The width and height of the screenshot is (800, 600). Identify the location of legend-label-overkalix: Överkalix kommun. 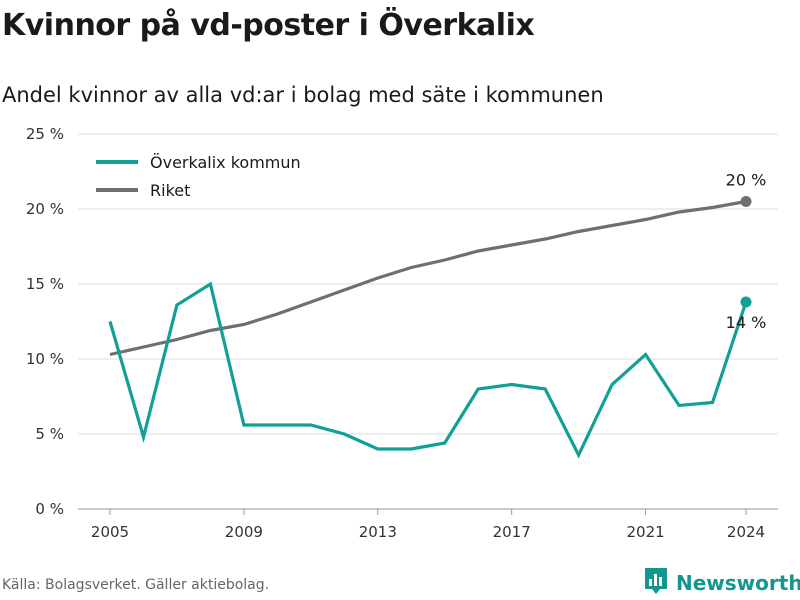
(225, 162).